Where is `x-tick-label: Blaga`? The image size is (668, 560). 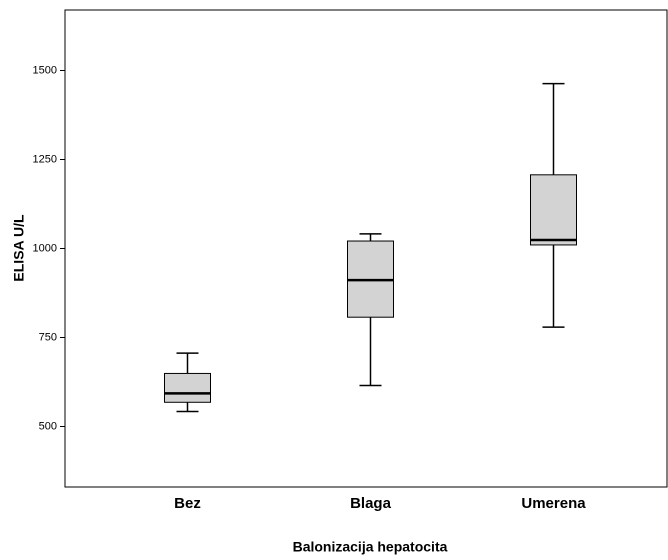 x-tick-label: Blaga is located at coordinates (371, 503).